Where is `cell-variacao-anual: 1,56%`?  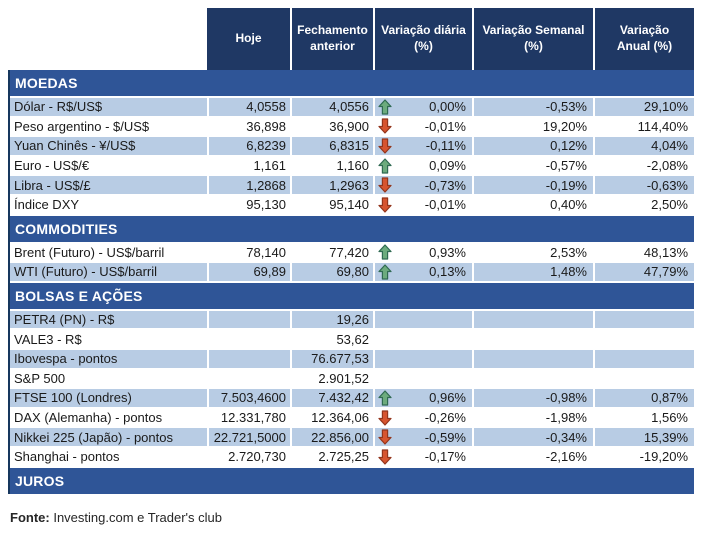
cell-variacao-anual: 1,56% is located at coordinates (643, 417).